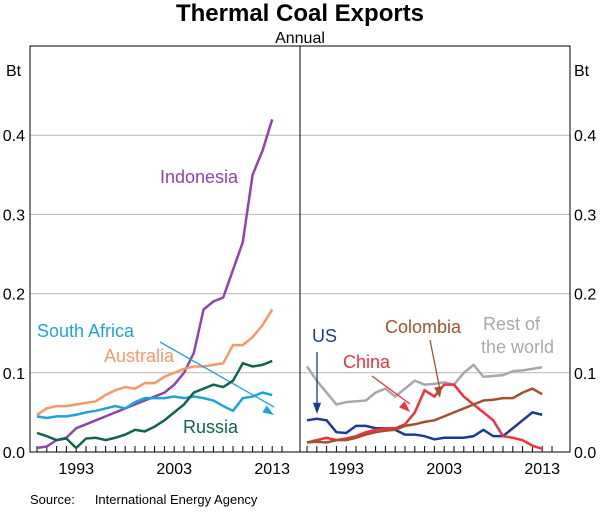 The height and width of the screenshot is (512, 600). What do you see at coordinates (300, 13) in the screenshot?
I see `chart-title: Thermal Coal Exports` at bounding box center [300, 13].